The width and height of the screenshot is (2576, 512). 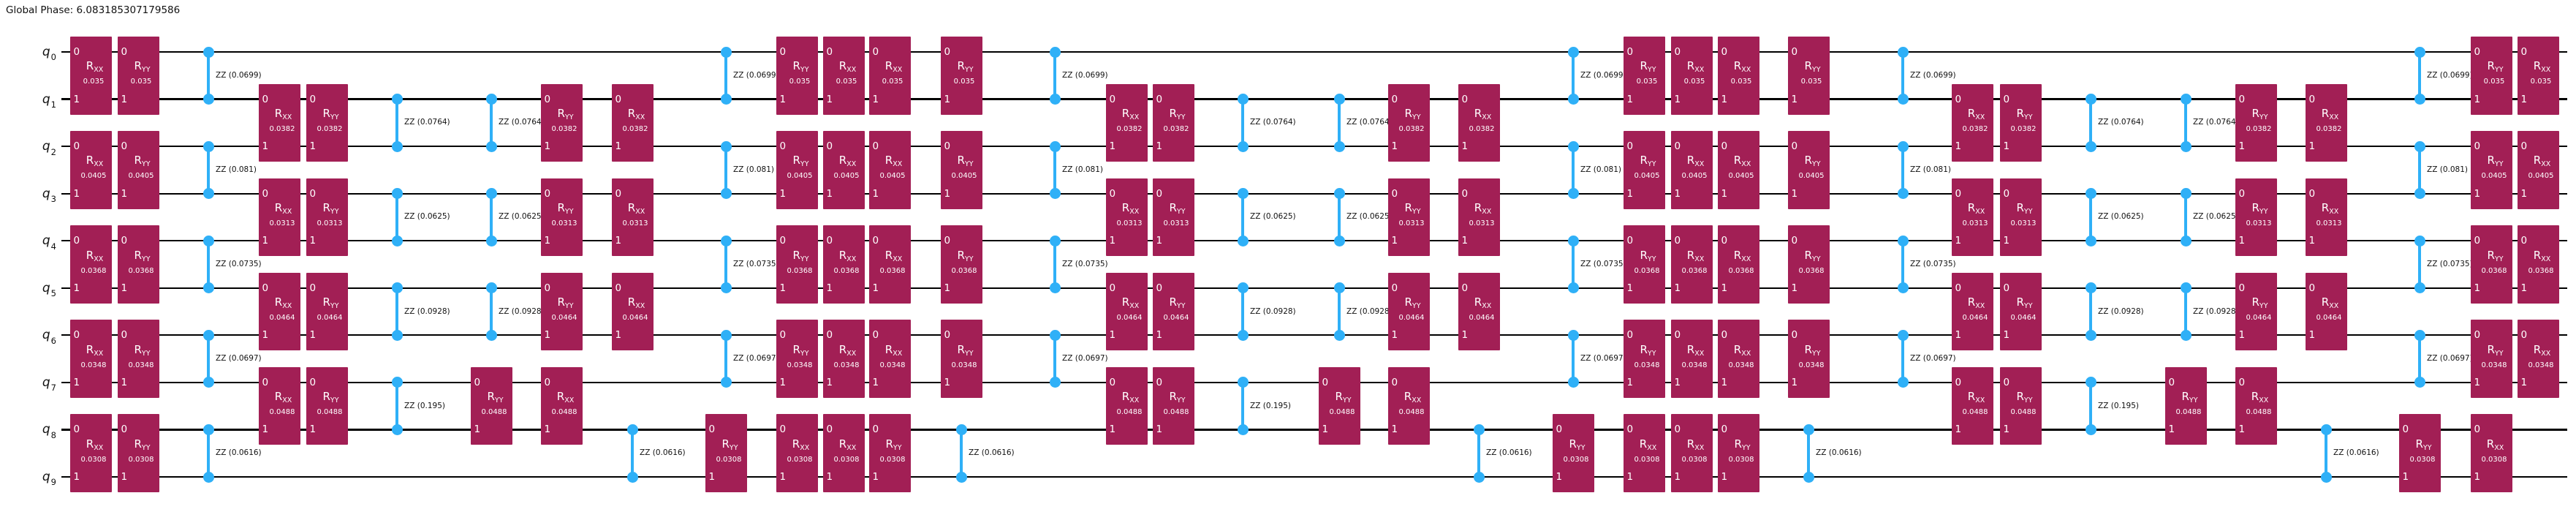 What do you see at coordinates (889, 453) in the screenshot?
I see `ryy-gate-box: 0 1 RYY 0.0308` at bounding box center [889, 453].